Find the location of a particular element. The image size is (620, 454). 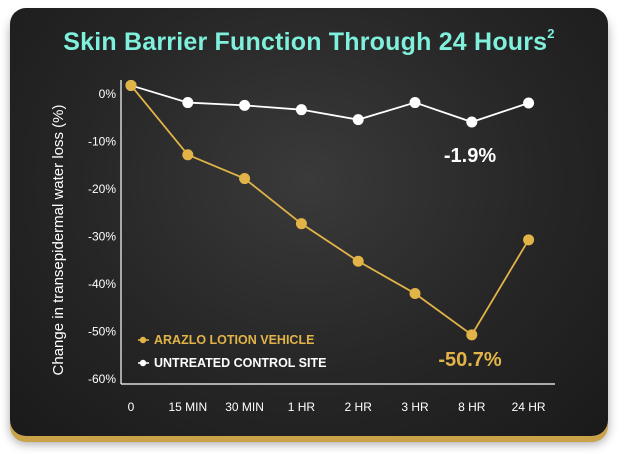

x-tick-label: 2 HR is located at coordinates (359, 407).